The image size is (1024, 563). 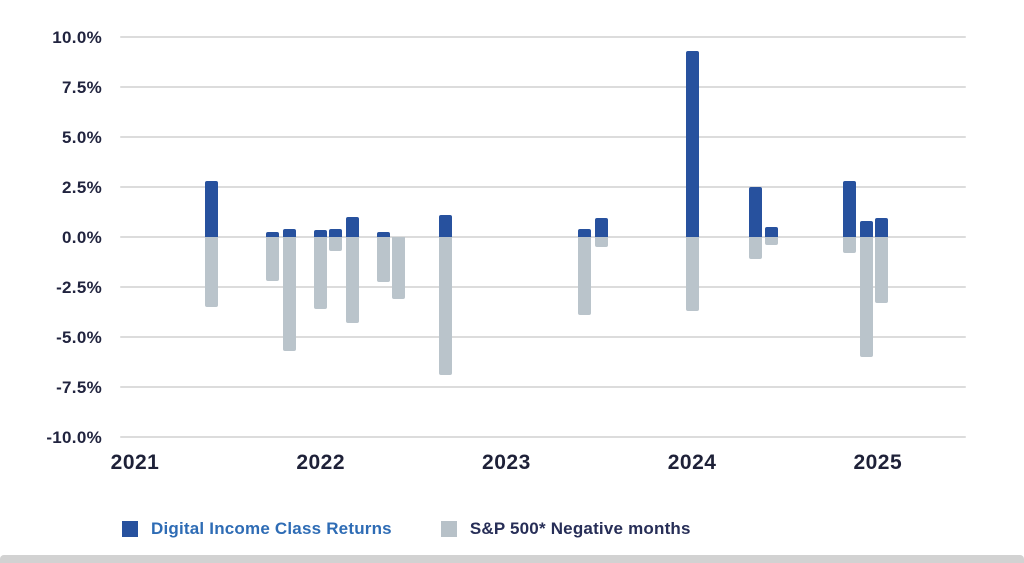 I want to click on y-axis-tick-label: -7.5%, so click(x=79, y=387).